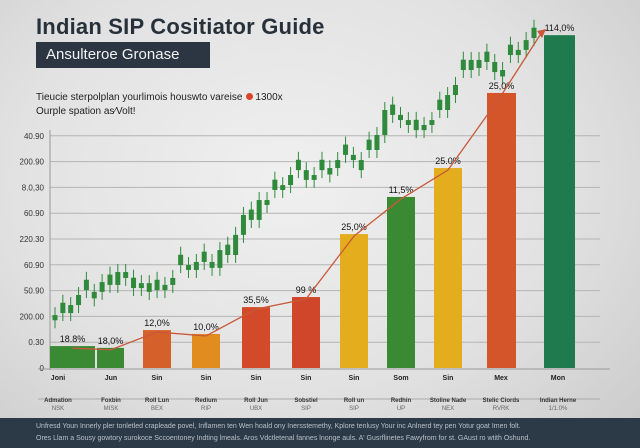 The height and width of the screenshot is (448, 640). Describe the element at coordinates (206, 327) in the screenshot. I see `bar-data-label: 10,0%` at that location.